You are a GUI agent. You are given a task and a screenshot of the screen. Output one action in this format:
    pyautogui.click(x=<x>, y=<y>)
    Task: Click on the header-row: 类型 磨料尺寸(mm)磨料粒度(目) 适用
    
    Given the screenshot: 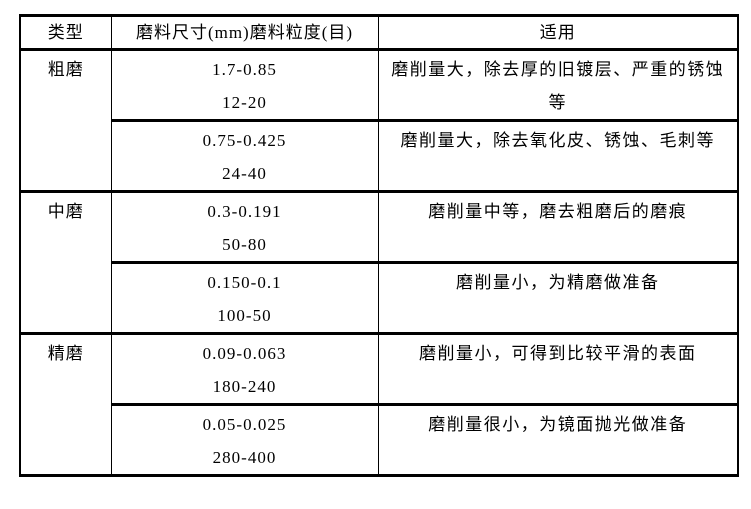 What is the action you would take?
    pyautogui.click(x=379, y=32)
    